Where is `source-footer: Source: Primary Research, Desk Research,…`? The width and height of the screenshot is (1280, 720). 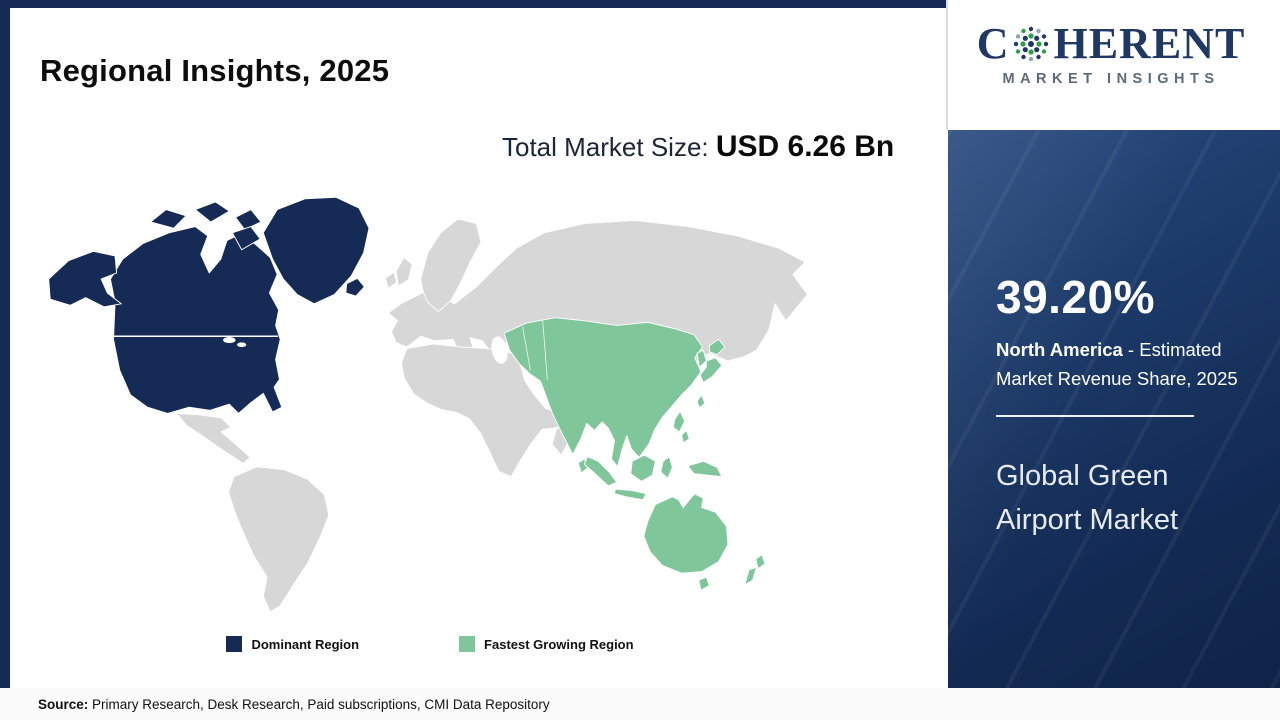
source-footer: Source: Primary Research, Desk Research,… is located at coordinates (640, 704).